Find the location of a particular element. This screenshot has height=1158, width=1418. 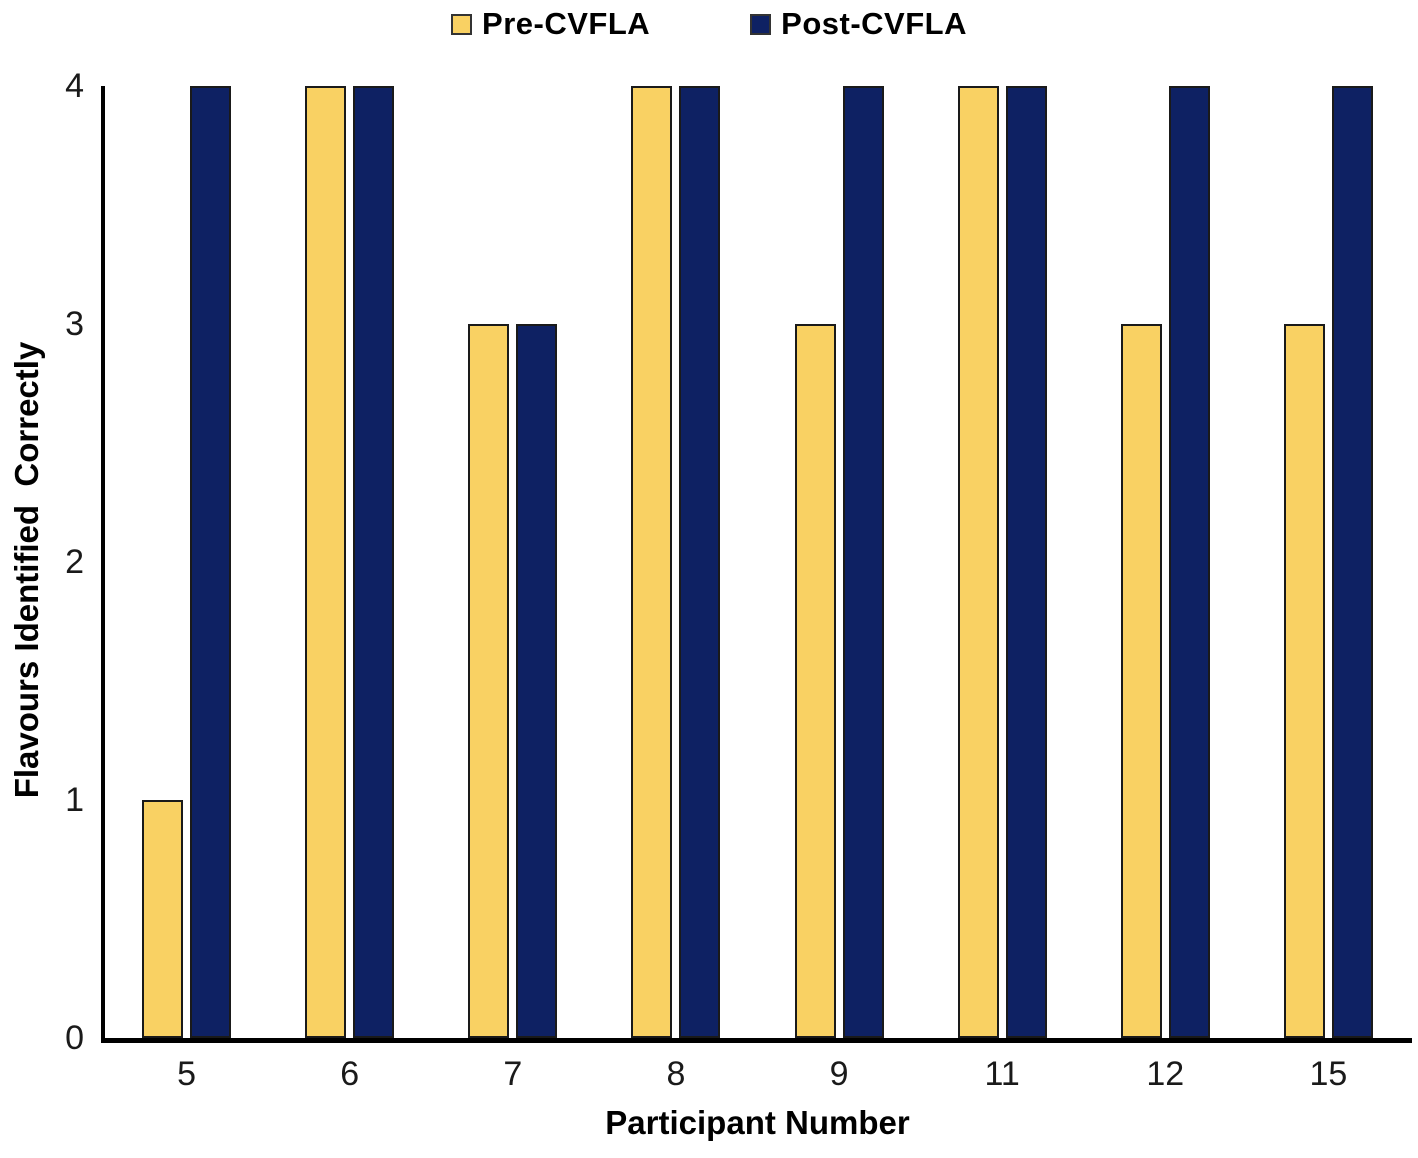

x-tick-label-5: 5 is located at coordinates (187, 1074).